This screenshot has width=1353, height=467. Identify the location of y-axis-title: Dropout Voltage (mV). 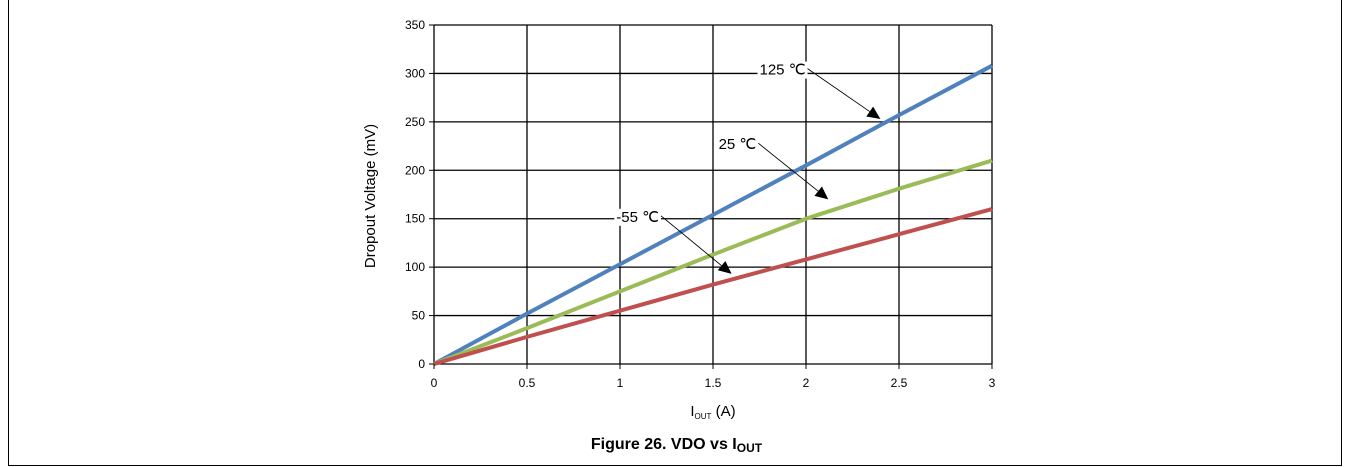
(370, 196).